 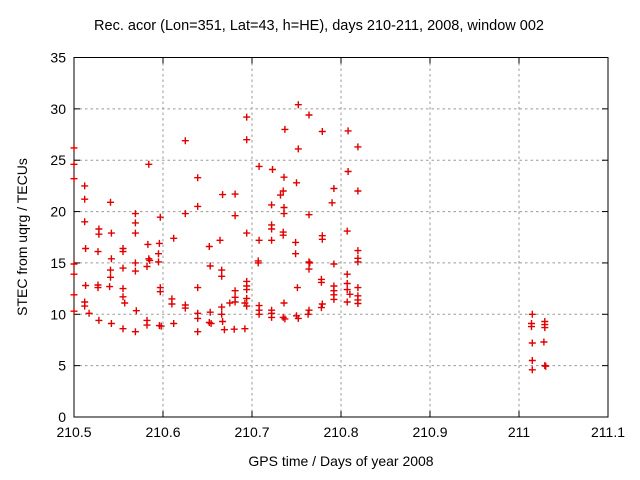 What do you see at coordinates (62, 366) in the screenshot?
I see `y-tick-label: 5` at bounding box center [62, 366].